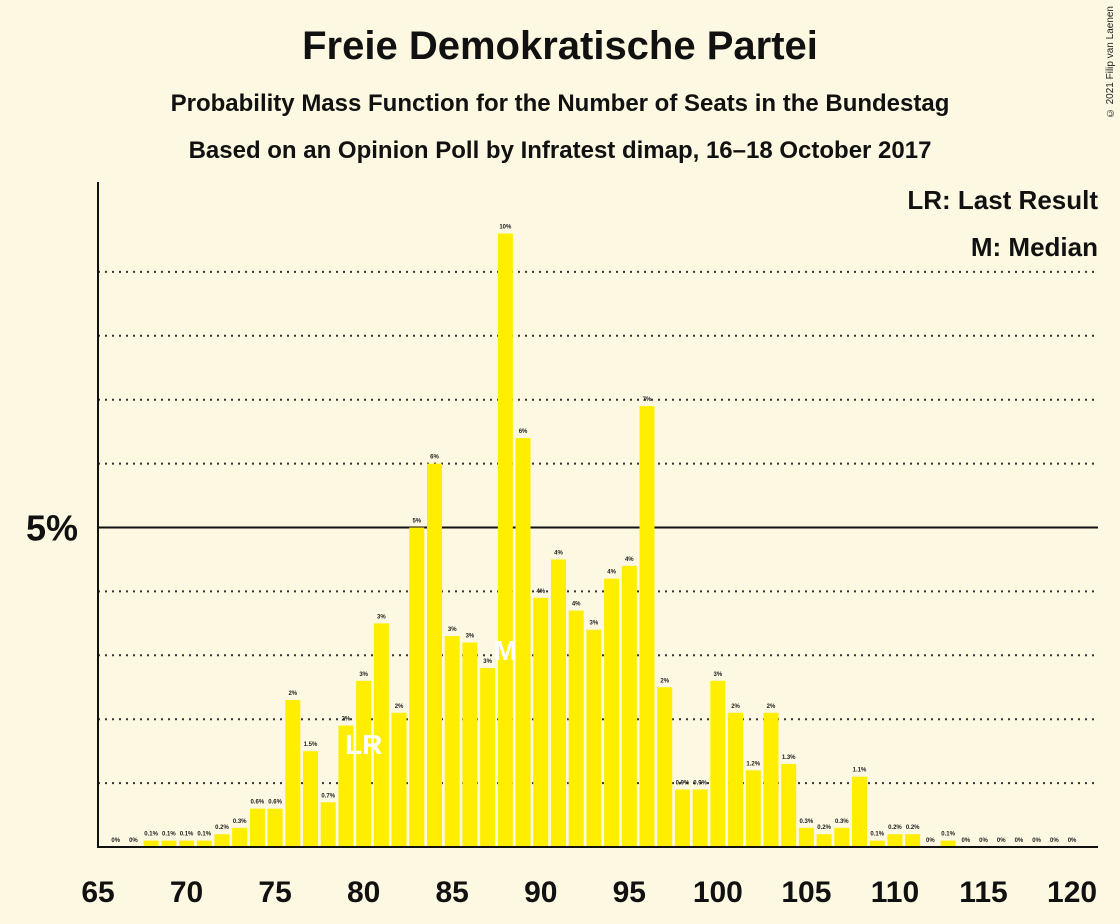  Describe the element at coordinates (560, 46) in the screenshot. I see `chart-title: Freie Demokratische Partei` at that location.